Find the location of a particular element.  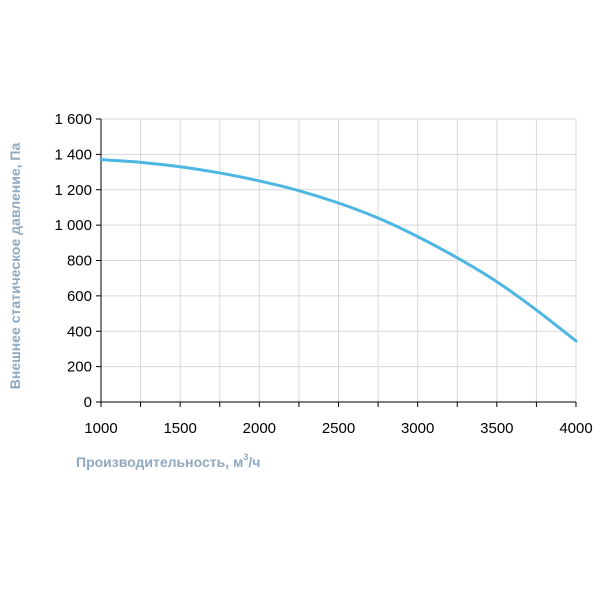

x-axis-title-superscript: 3 is located at coordinates (245, 457).